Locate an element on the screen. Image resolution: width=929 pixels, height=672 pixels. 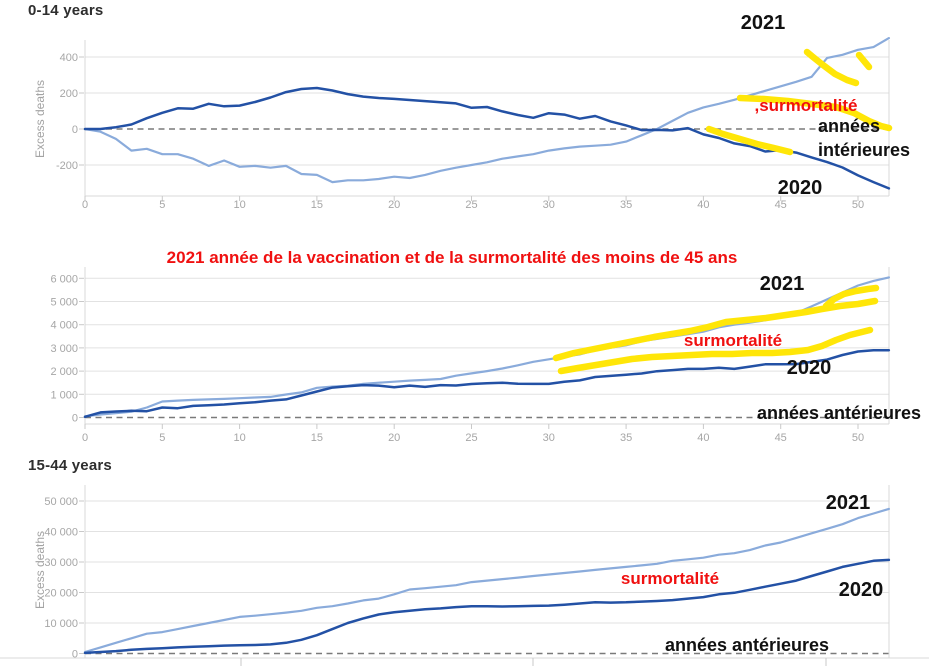
y-tick-label: 4 000 is located at coordinates (64, 326).